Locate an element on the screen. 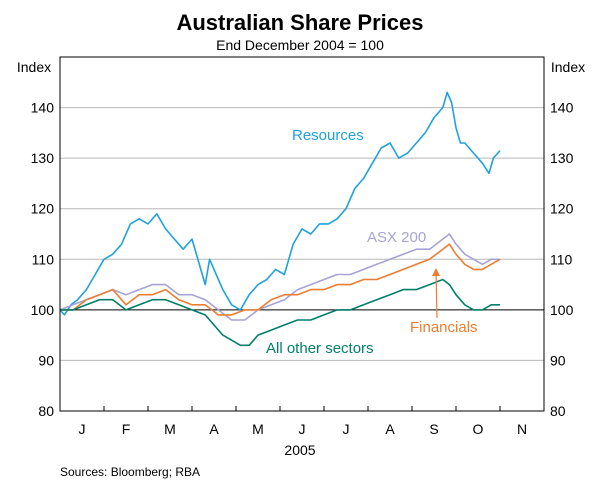 This screenshot has width=600, height=487. y-tick-label-left: 80 is located at coordinates (46, 411).